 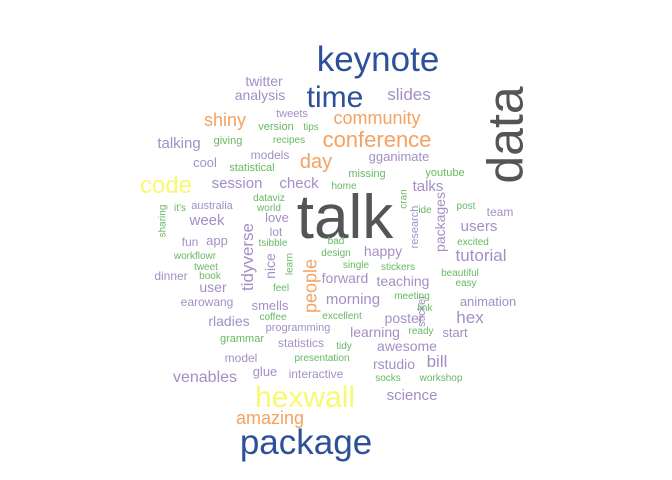 What do you see at coordinates (316, 374) in the screenshot?
I see `word-47: interactive` at bounding box center [316, 374].